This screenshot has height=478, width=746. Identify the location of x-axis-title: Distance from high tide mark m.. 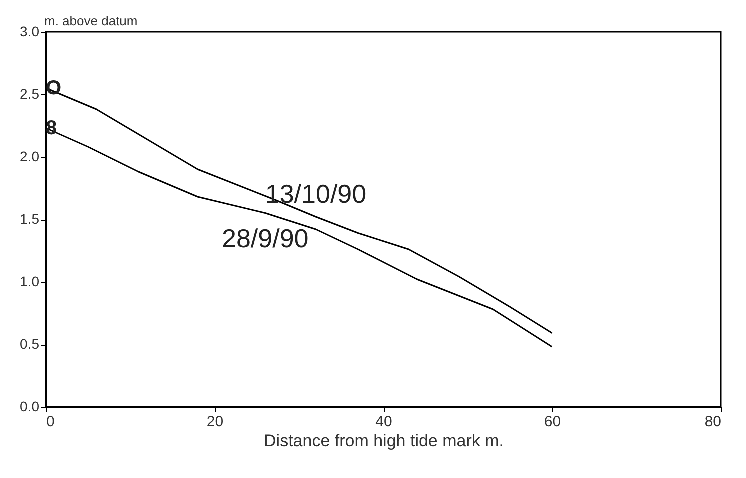
(384, 441).